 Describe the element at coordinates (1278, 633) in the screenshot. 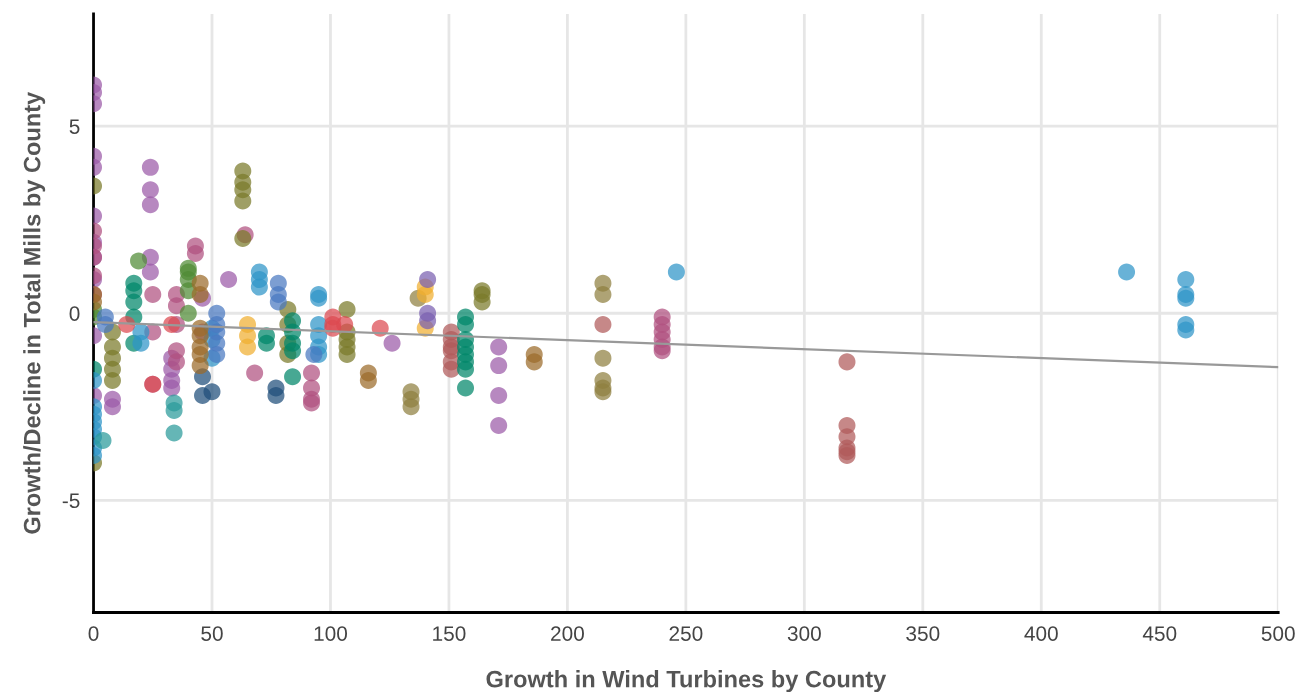

I see `x-tick-label: 500` at that location.